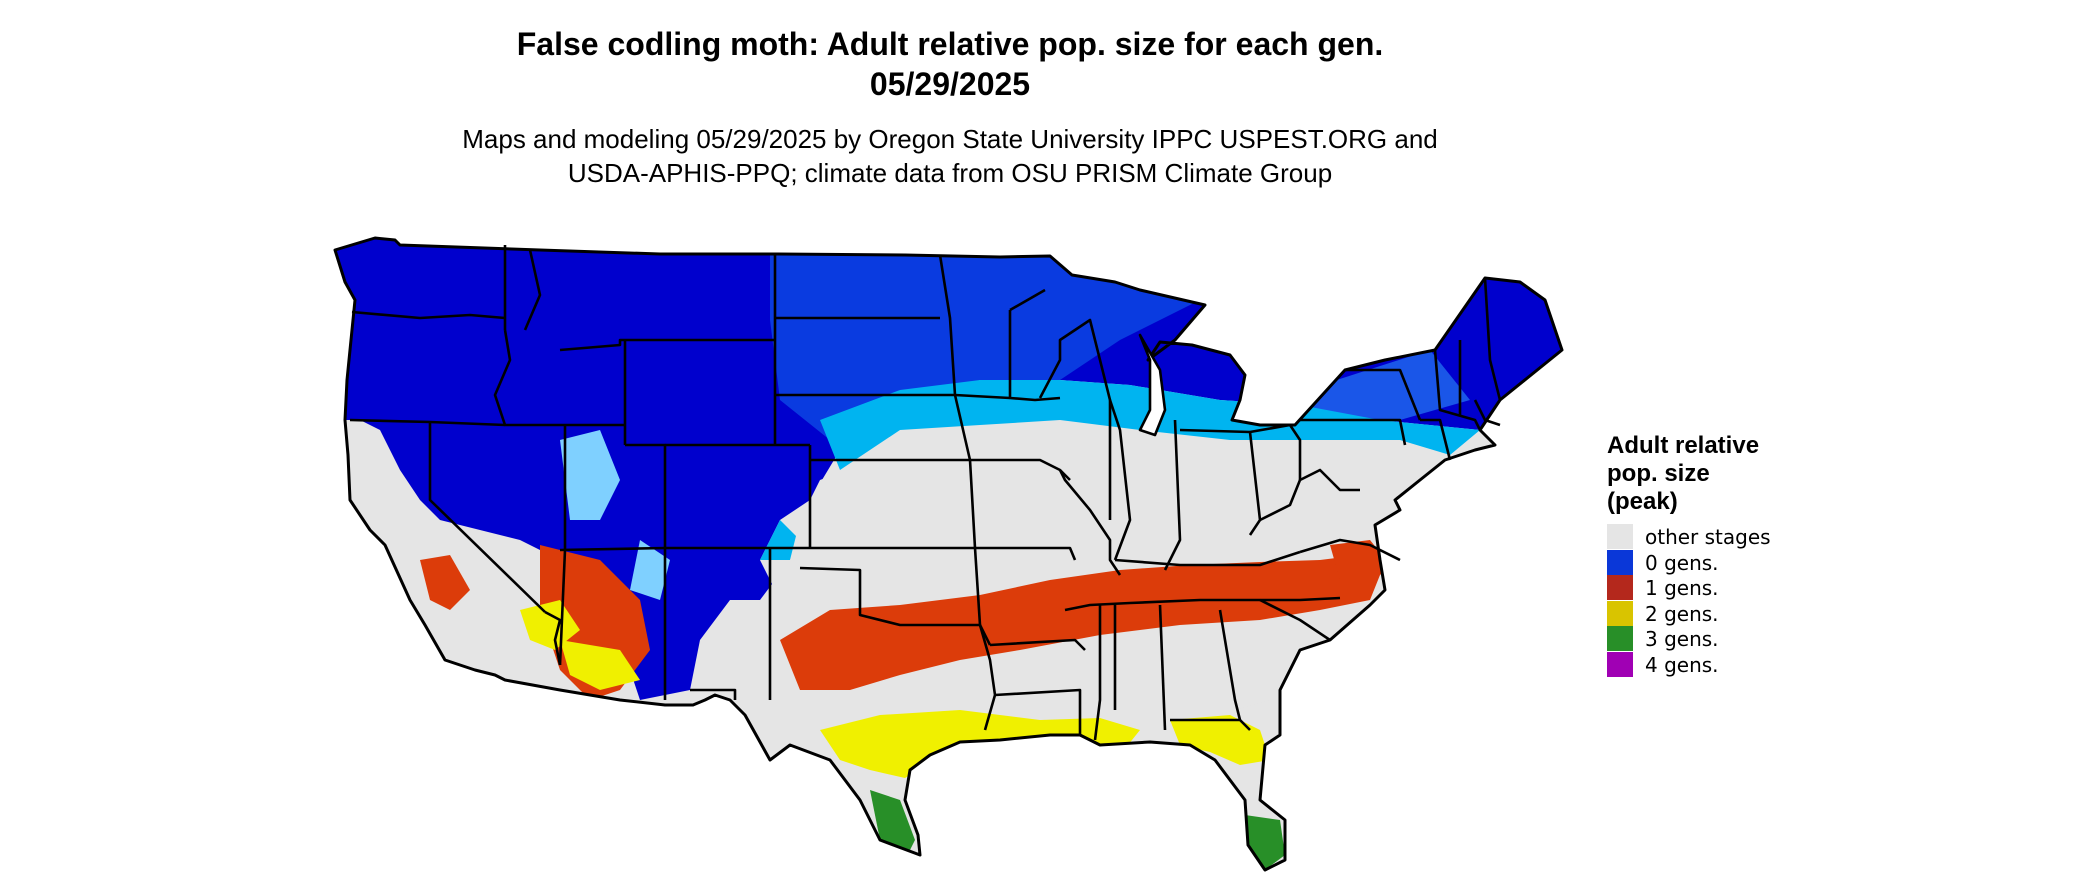 The width and height of the screenshot is (2100, 892). What do you see at coordinates (1682, 562) in the screenshot?
I see `legend-label: 0 gens.` at bounding box center [1682, 562].